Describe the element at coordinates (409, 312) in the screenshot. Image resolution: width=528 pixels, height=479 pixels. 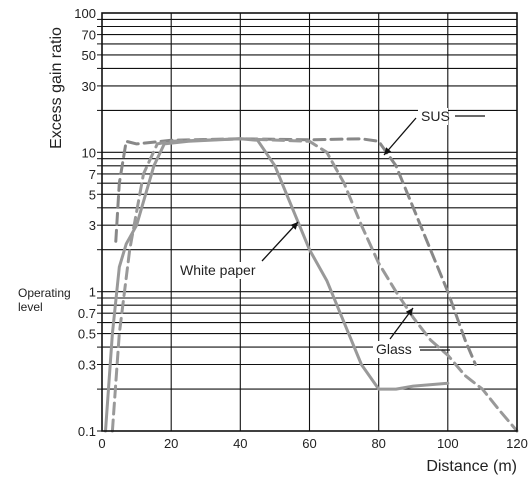
I see `arrowhead-glass` at that location.